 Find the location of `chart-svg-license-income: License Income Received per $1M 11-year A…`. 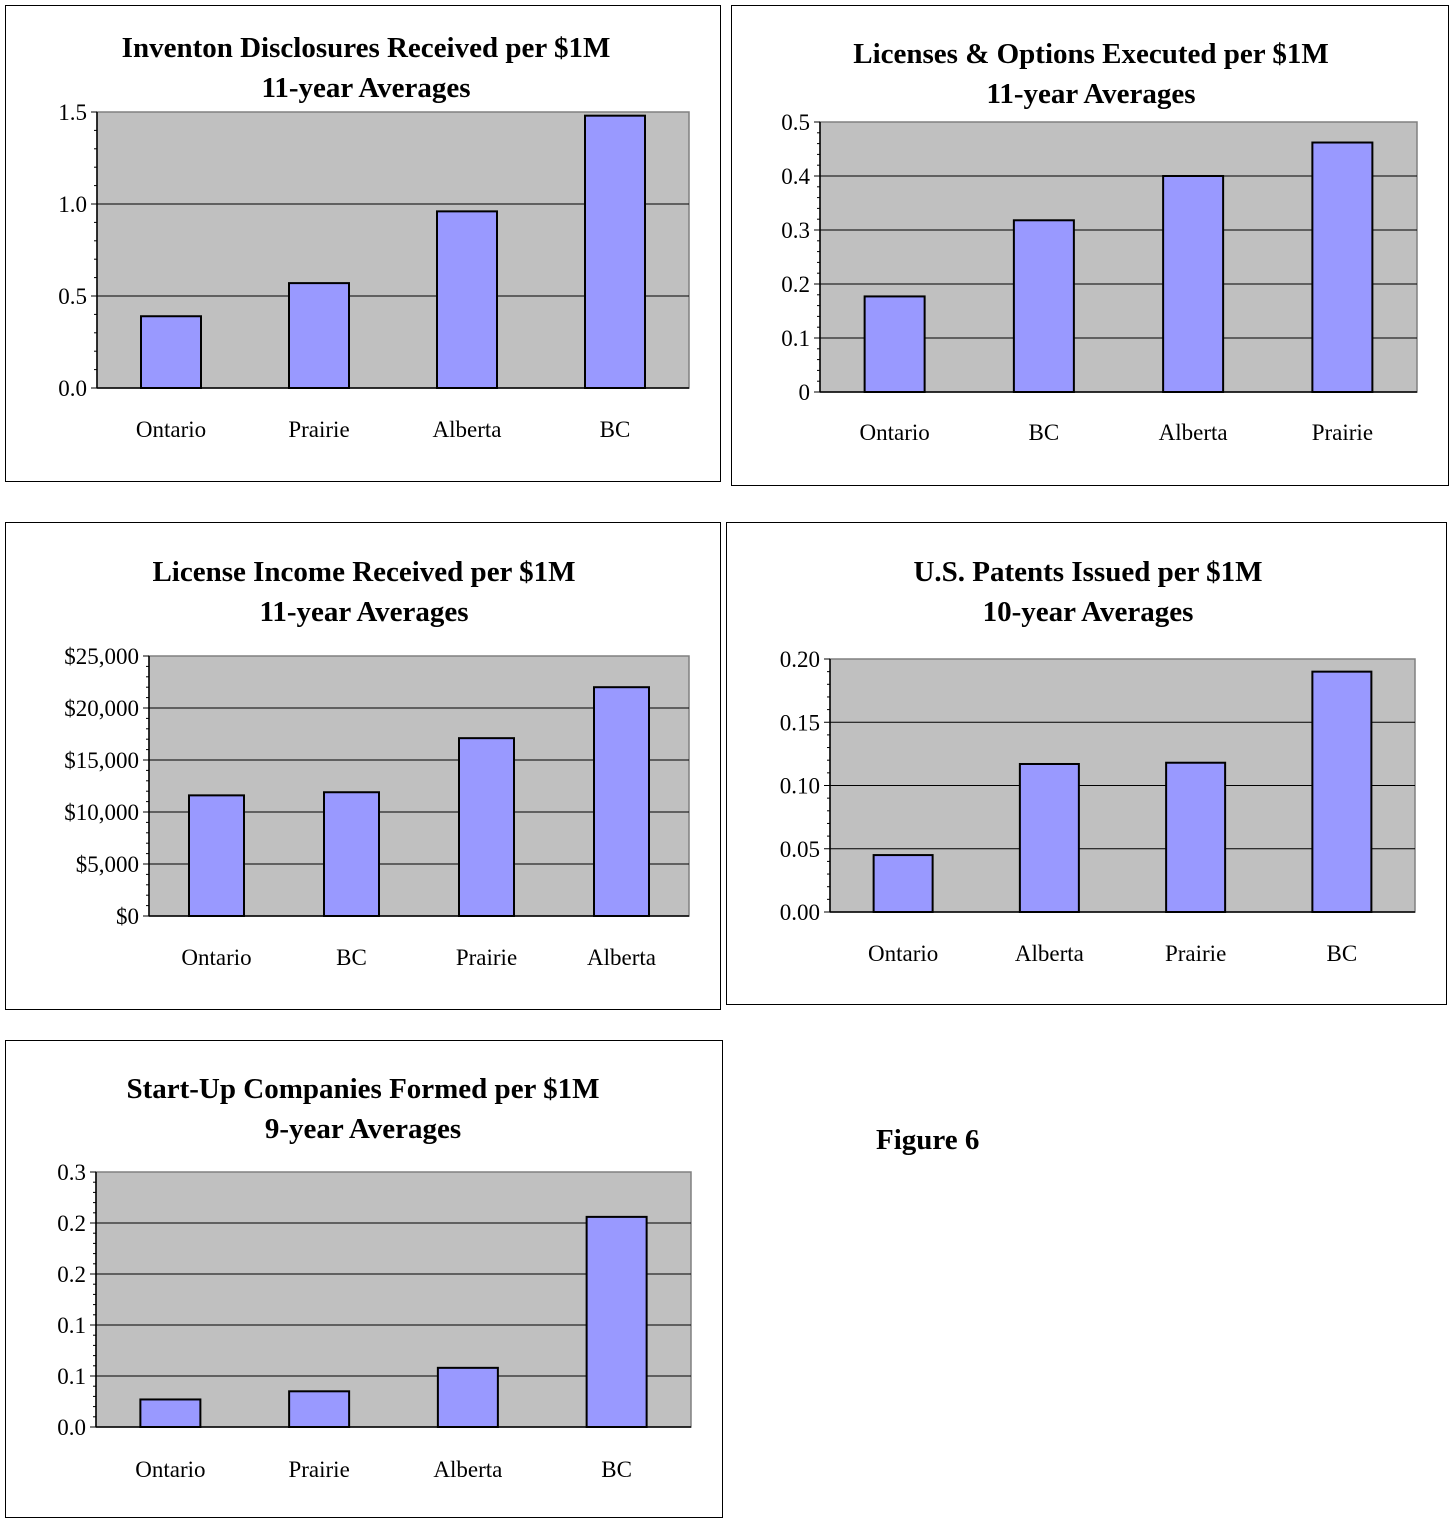

chart-svg-license-income: License Income Received per $1M 11-year A… is located at coordinates (377, 763).